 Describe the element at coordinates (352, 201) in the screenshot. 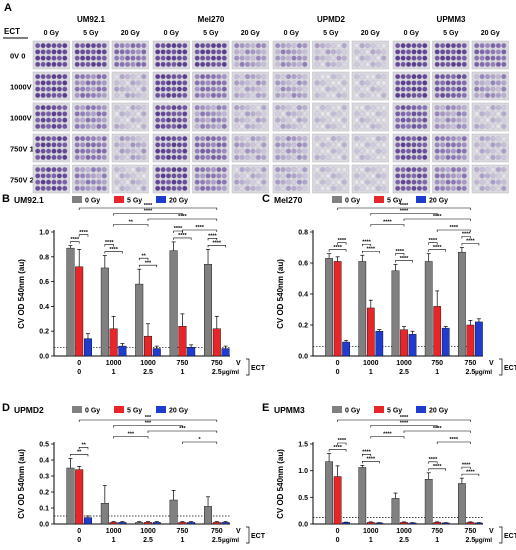

I see `legend-label: 0 Gy` at that location.